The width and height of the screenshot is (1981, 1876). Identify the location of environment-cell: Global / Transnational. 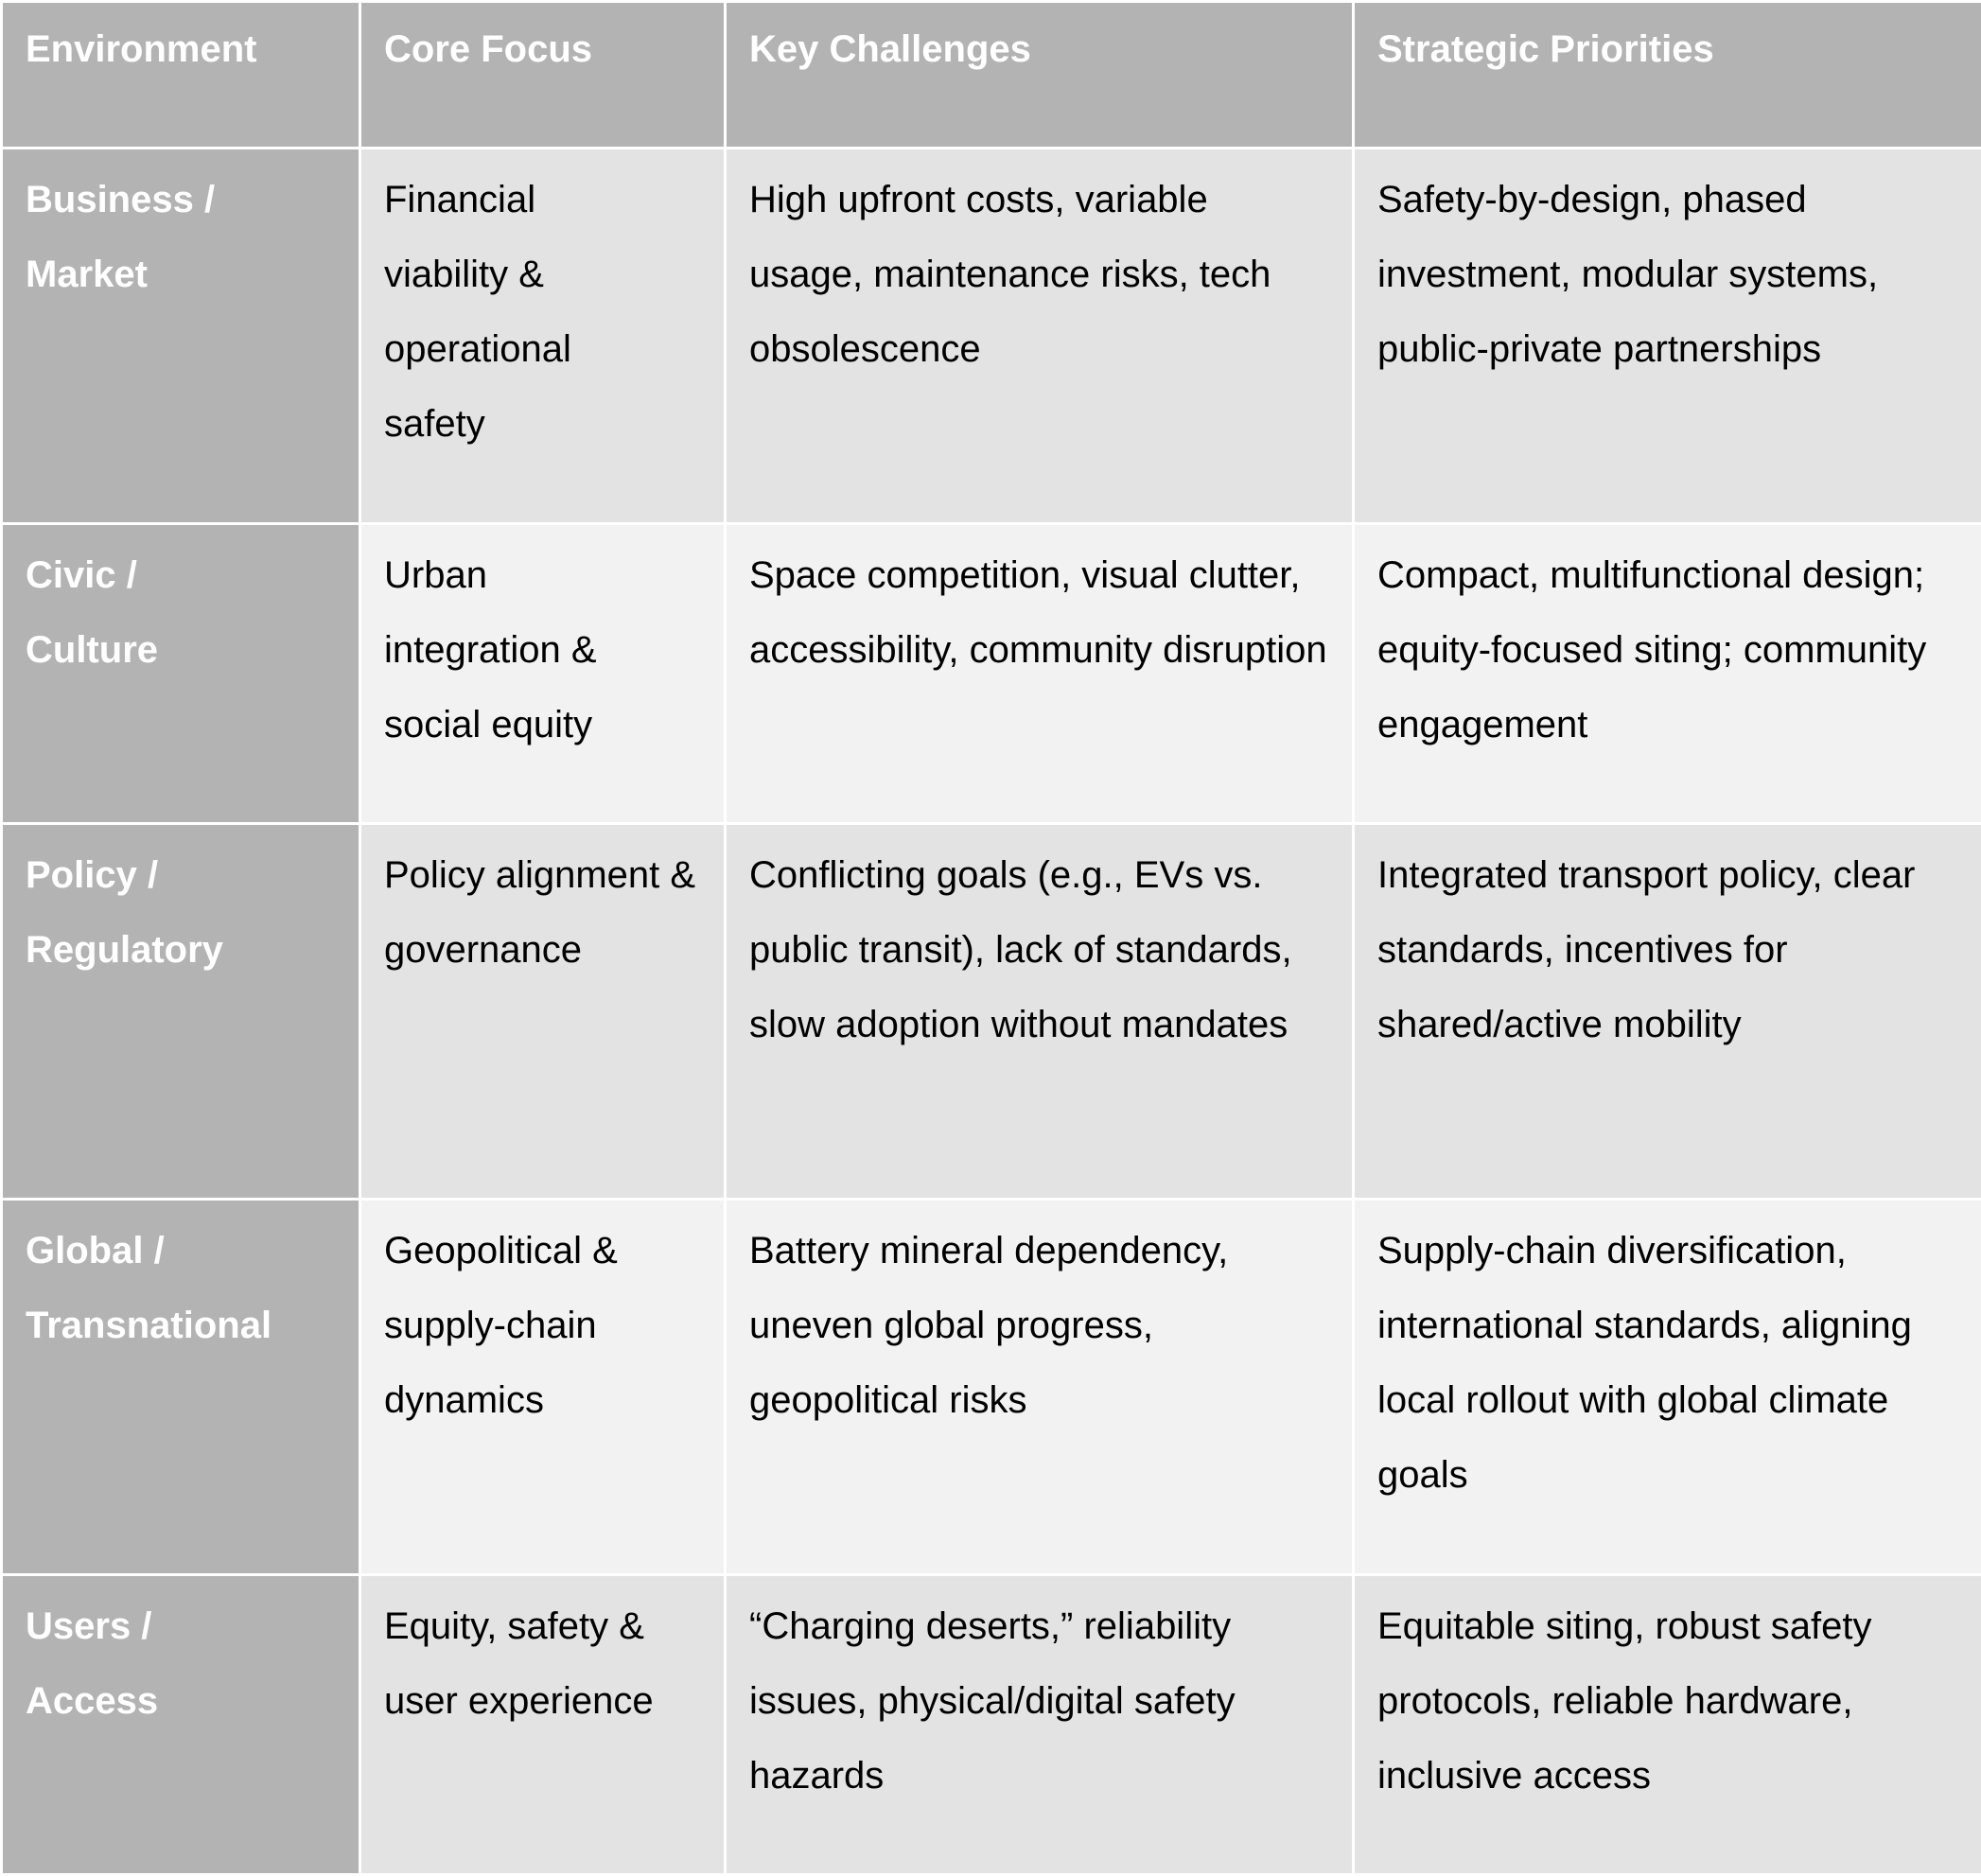
(181, 1387).